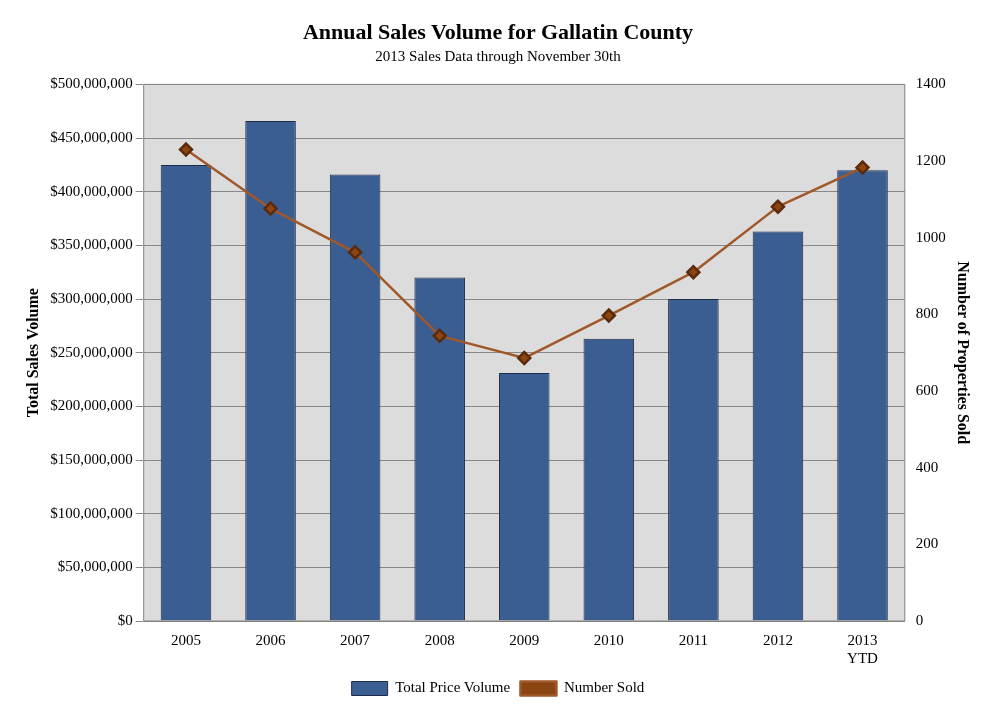 This screenshot has width=1006, height=716. Describe the element at coordinates (91, 297) in the screenshot. I see `y-tick-label: $300,000,000` at that location.